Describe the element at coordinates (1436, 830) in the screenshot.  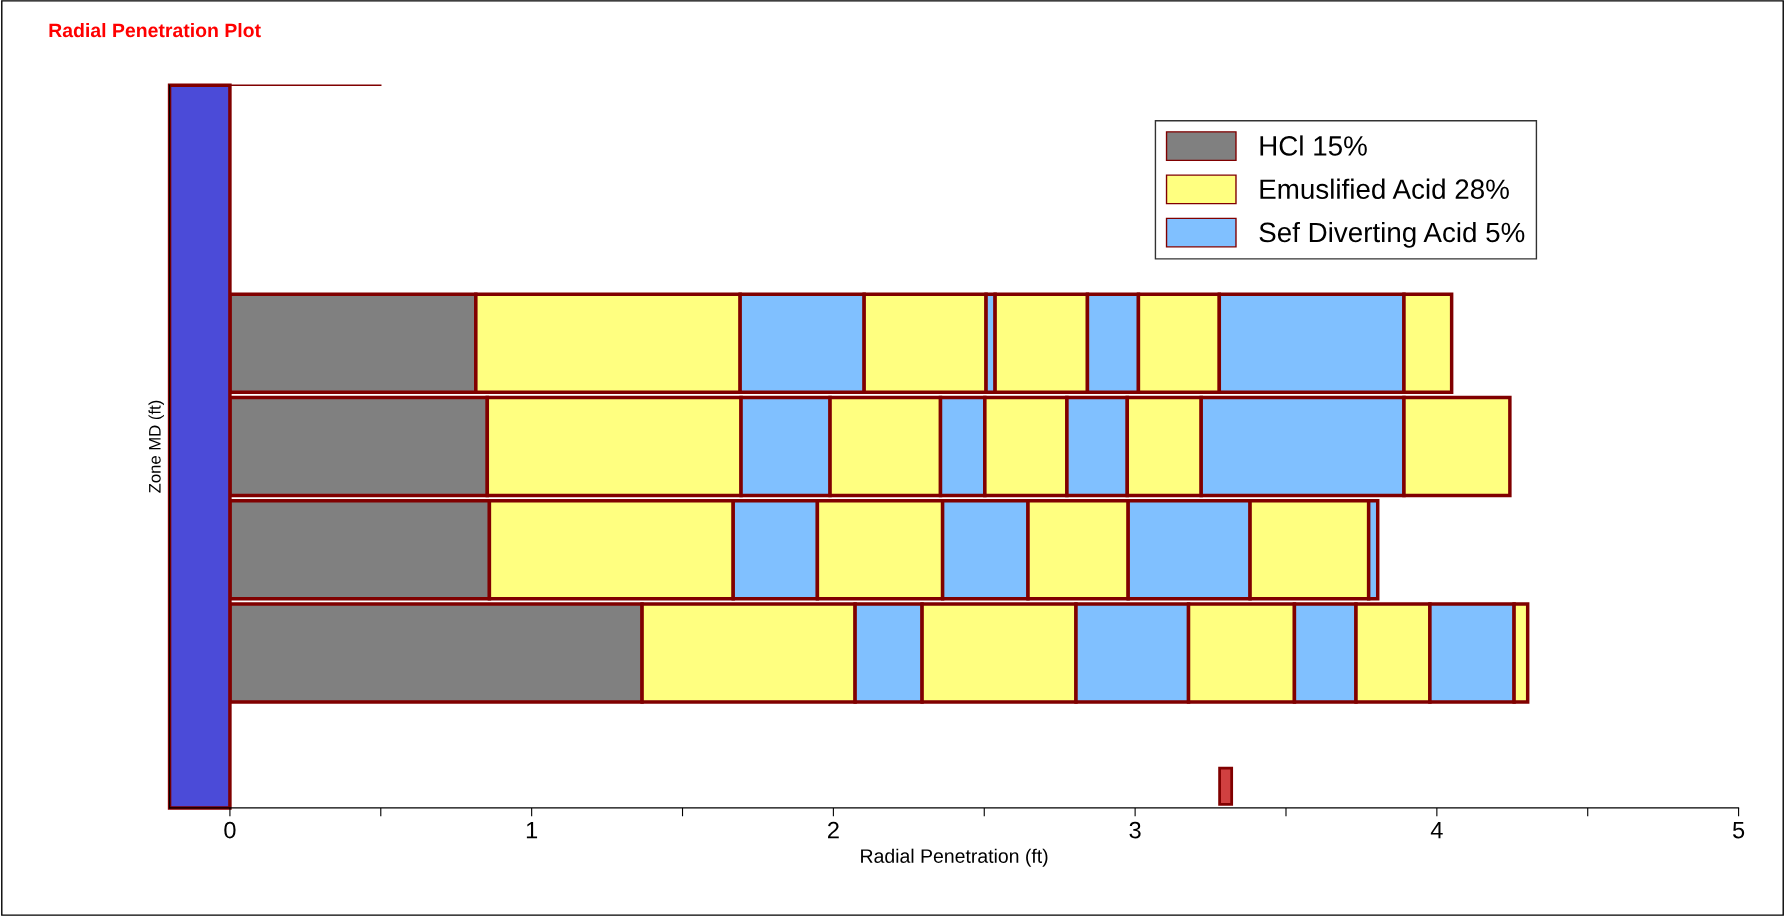
I see `x-tick-label: 4` at that location.